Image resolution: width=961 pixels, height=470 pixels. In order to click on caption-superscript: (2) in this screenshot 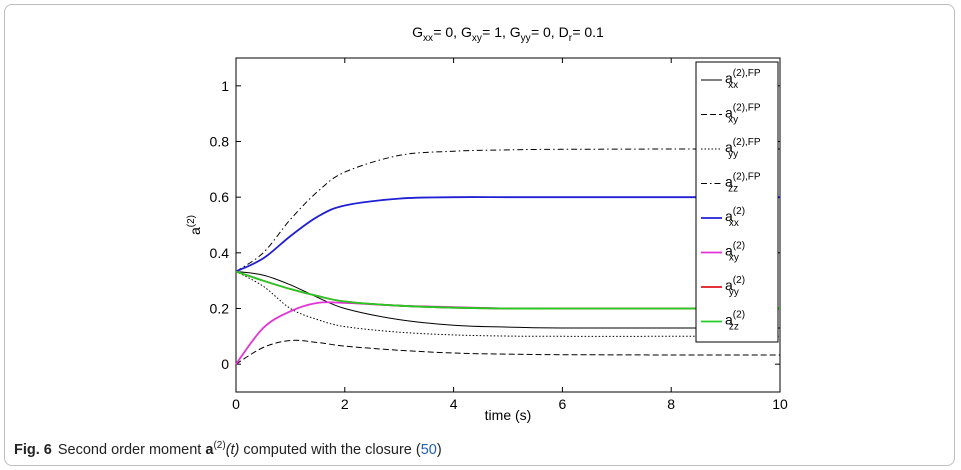, I will do `click(219, 445)`.